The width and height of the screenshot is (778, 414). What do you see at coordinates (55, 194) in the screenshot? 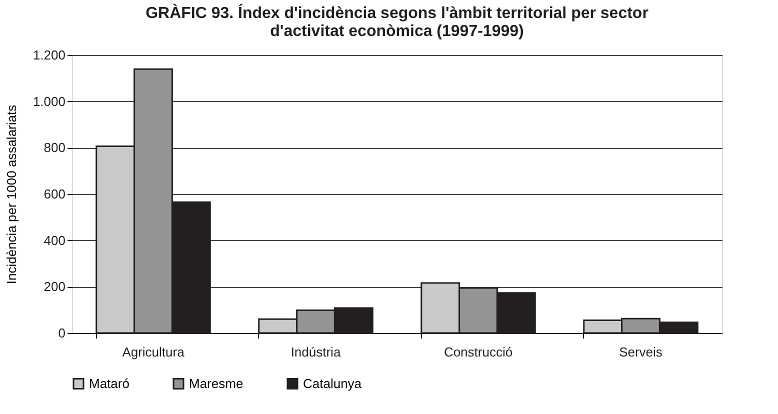
I see `y-tick-label: 600` at bounding box center [55, 194].